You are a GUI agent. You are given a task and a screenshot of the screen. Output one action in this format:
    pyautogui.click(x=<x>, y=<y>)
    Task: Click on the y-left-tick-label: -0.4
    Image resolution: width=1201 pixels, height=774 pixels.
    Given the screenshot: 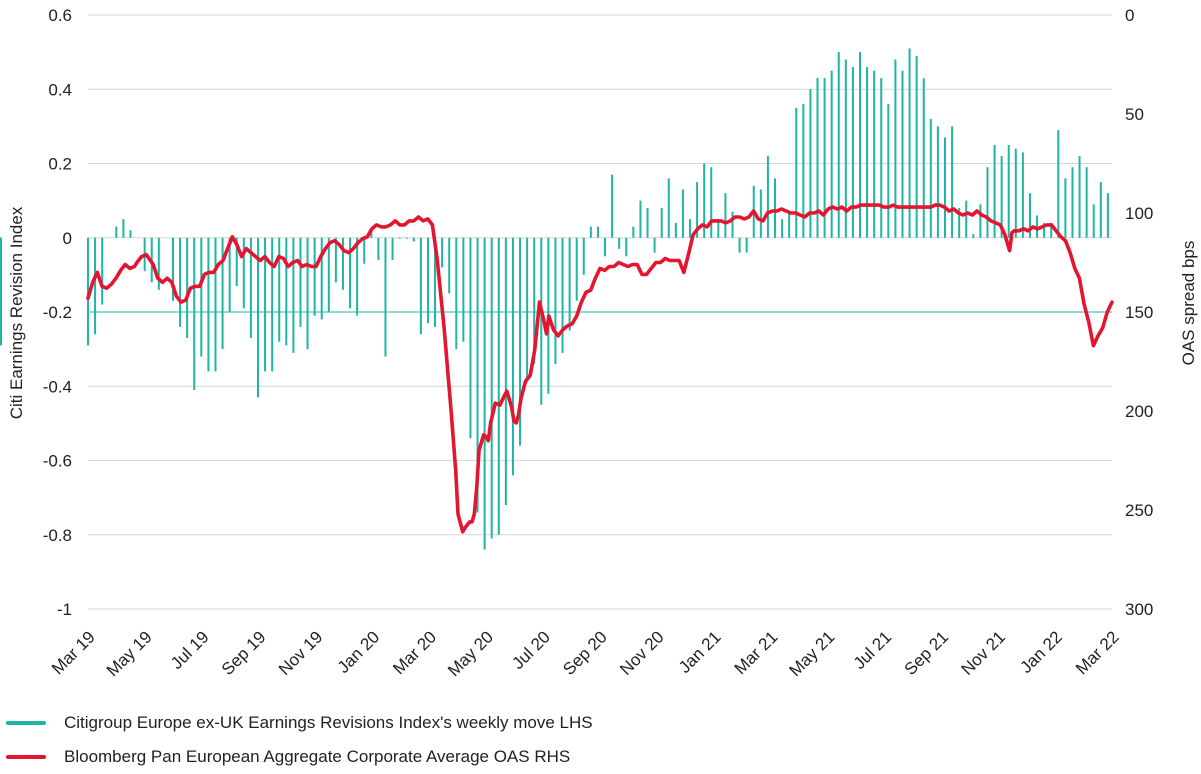 What is the action you would take?
    pyautogui.click(x=57, y=386)
    